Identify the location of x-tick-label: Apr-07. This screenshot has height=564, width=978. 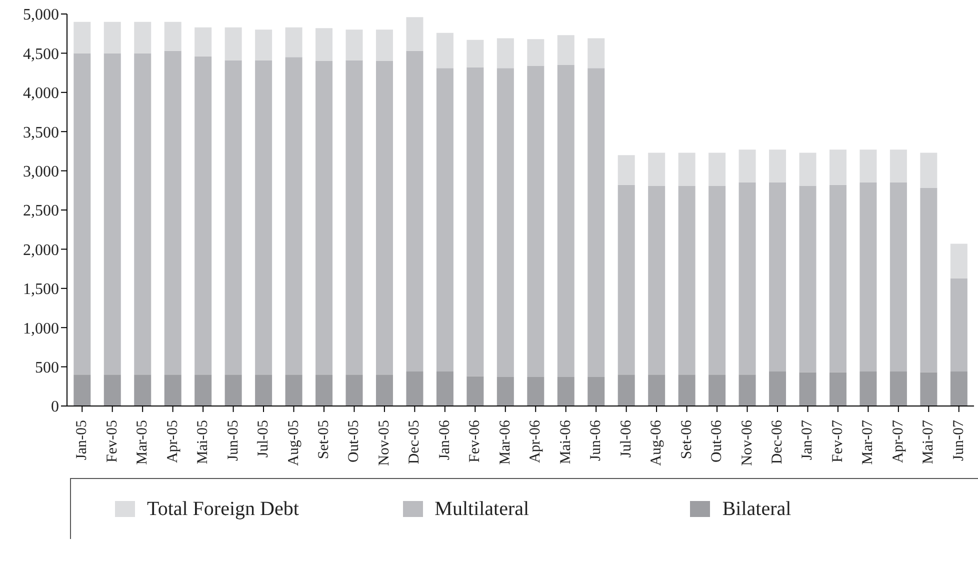
(898, 442).